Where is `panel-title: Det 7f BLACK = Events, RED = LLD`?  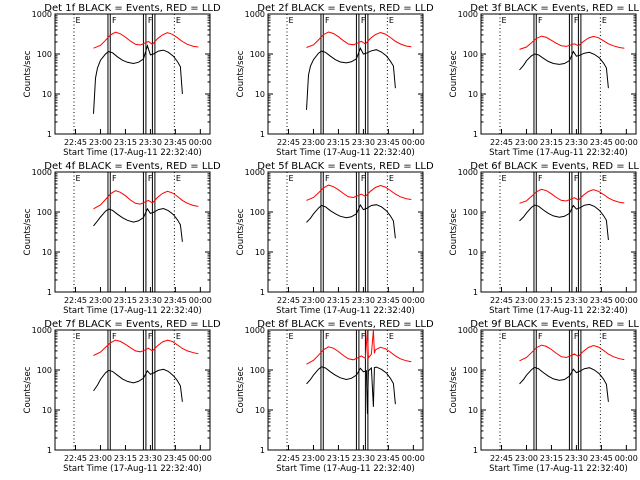
panel-title: Det 7f BLACK = Events, RED = LLD is located at coordinates (132, 324).